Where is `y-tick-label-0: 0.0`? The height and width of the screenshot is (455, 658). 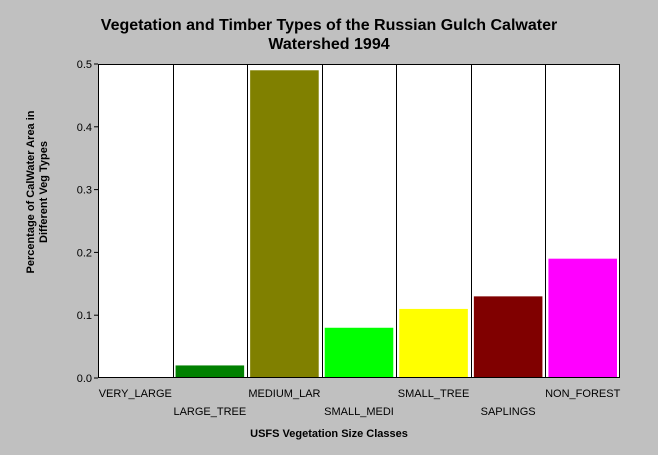
y-tick-label-0: 0.0 is located at coordinates (84, 379).